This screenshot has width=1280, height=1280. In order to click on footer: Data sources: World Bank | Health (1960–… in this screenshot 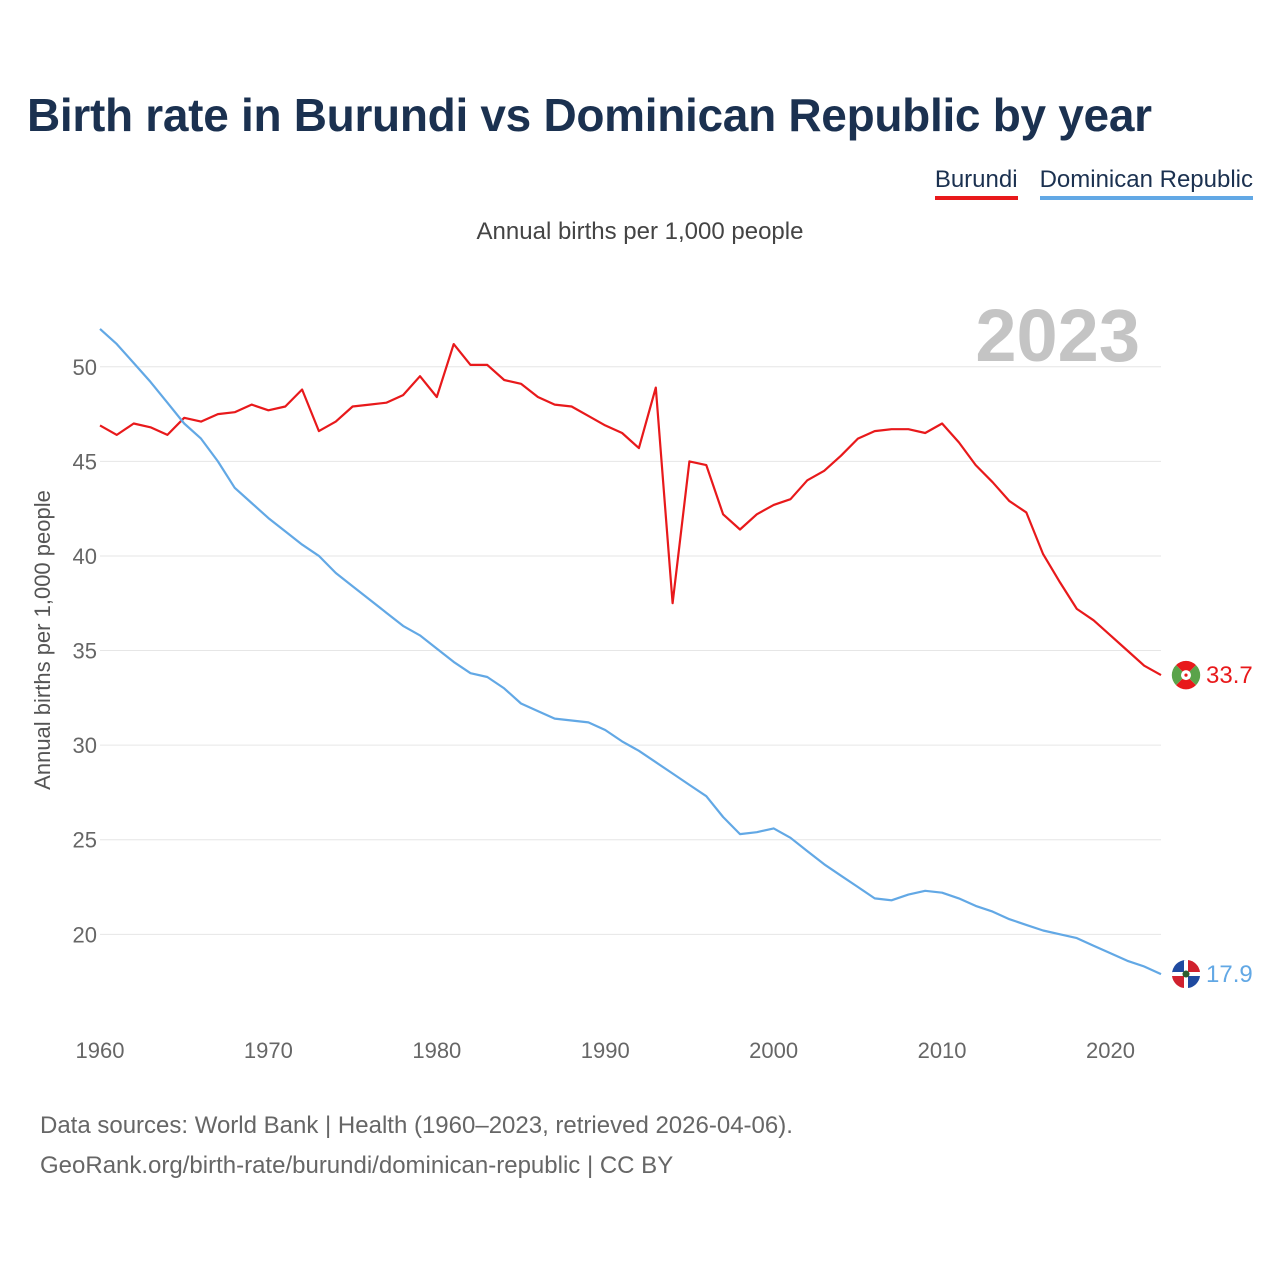, I will do `click(416, 1146)`.